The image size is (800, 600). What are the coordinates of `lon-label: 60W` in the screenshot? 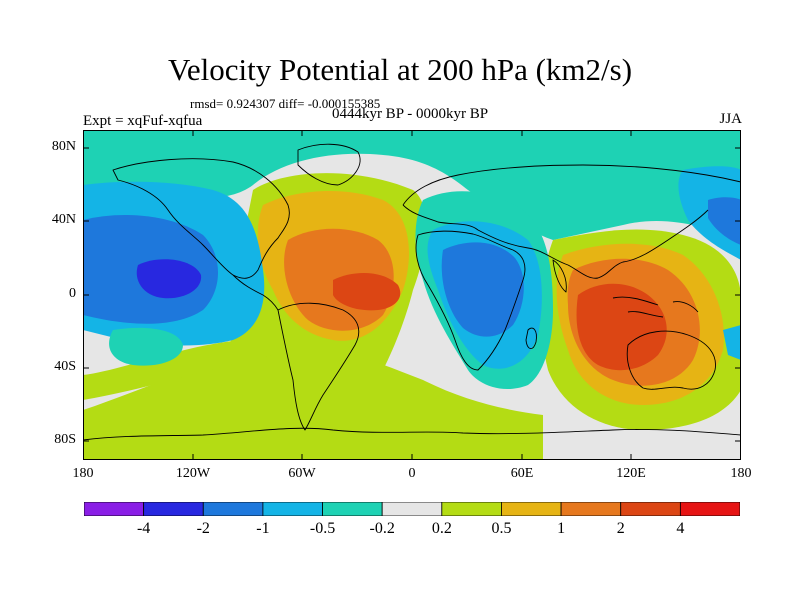 It's located at (302, 473).